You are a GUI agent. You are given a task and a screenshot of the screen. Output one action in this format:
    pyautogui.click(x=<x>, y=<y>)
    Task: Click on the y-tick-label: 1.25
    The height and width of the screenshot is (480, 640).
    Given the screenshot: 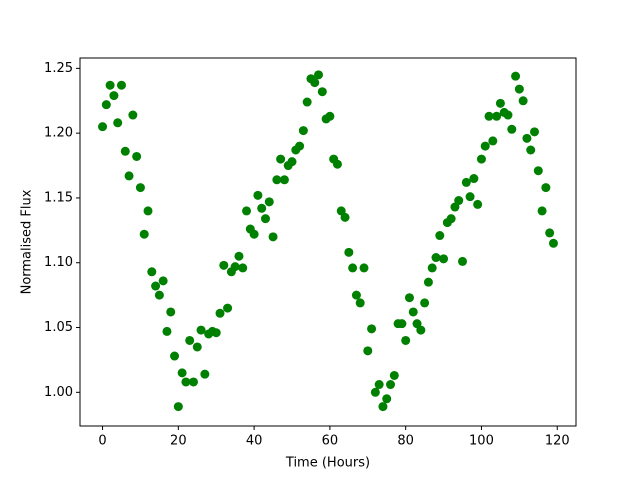 What is the action you would take?
    pyautogui.click(x=58, y=68)
    